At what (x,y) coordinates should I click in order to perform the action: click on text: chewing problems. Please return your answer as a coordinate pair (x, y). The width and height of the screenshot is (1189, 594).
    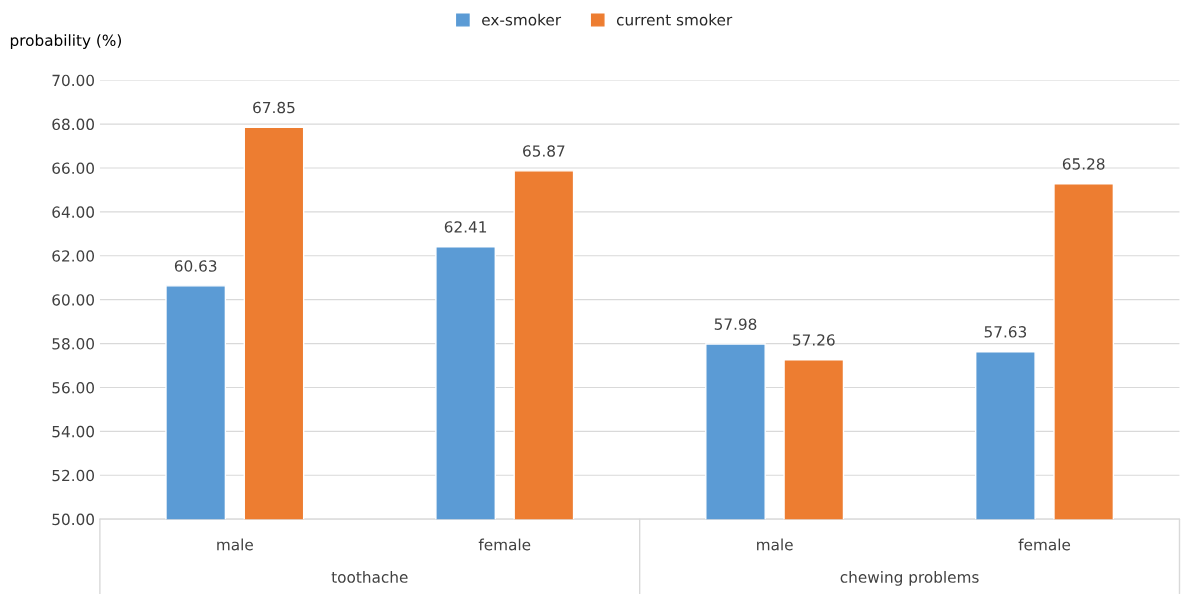
    Looking at the image, I should click on (909, 578).